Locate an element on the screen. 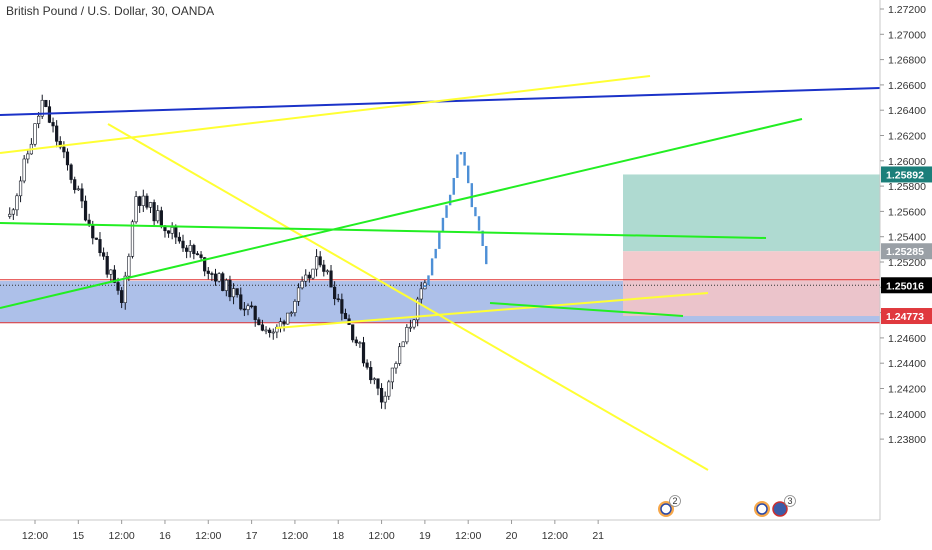  price-tick-label: 1.26800 is located at coordinates (907, 61).